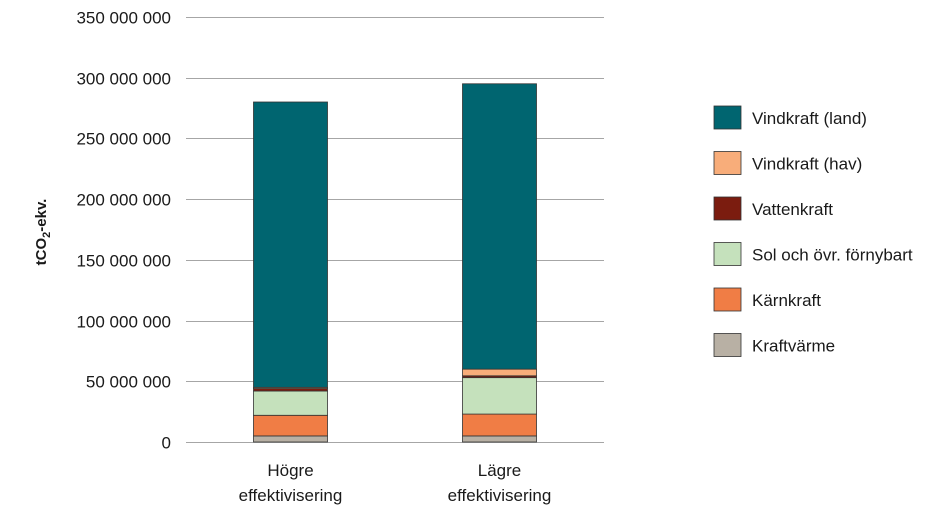 This screenshot has height=508, width=952. I want to click on x-category-label: Högre, so click(290, 470).